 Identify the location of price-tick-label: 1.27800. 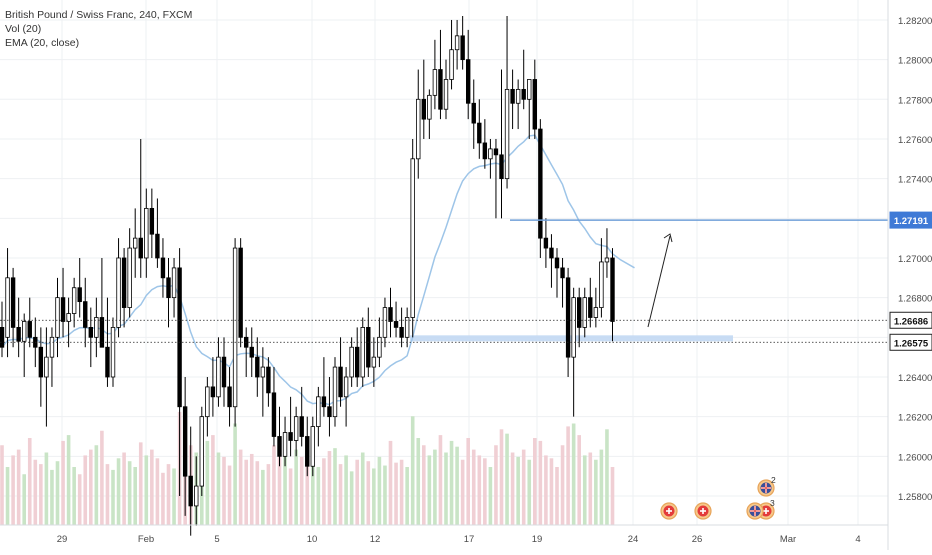
(915, 100).